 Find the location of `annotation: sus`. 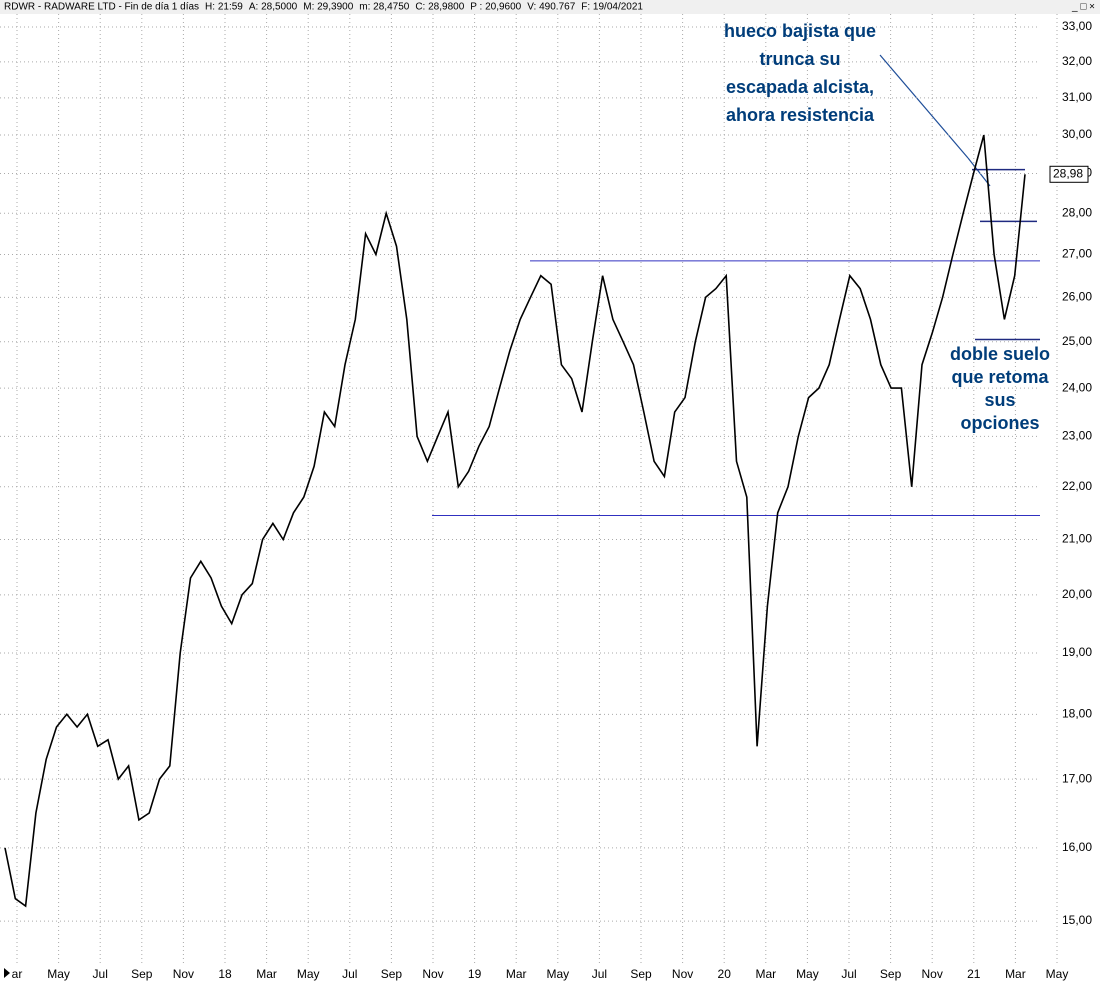

annotation: sus is located at coordinates (999, 400).